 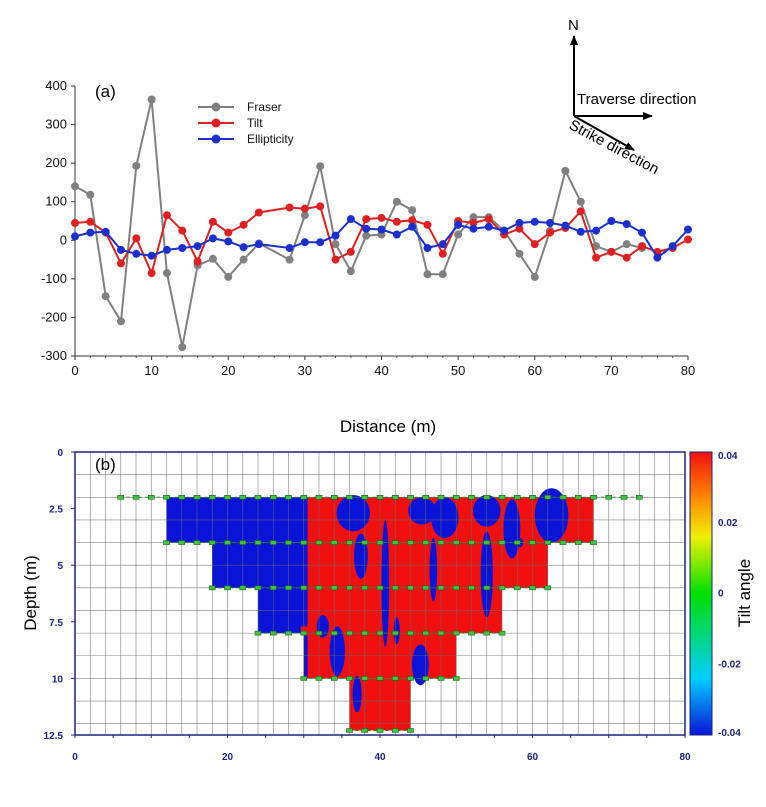 What do you see at coordinates (380, 757) in the screenshot?
I see `x-tick-label: 40` at bounding box center [380, 757].